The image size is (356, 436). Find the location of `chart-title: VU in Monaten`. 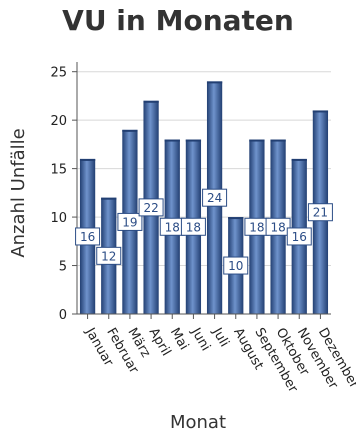

chart-title: VU in Monaten is located at coordinates (178, 20).